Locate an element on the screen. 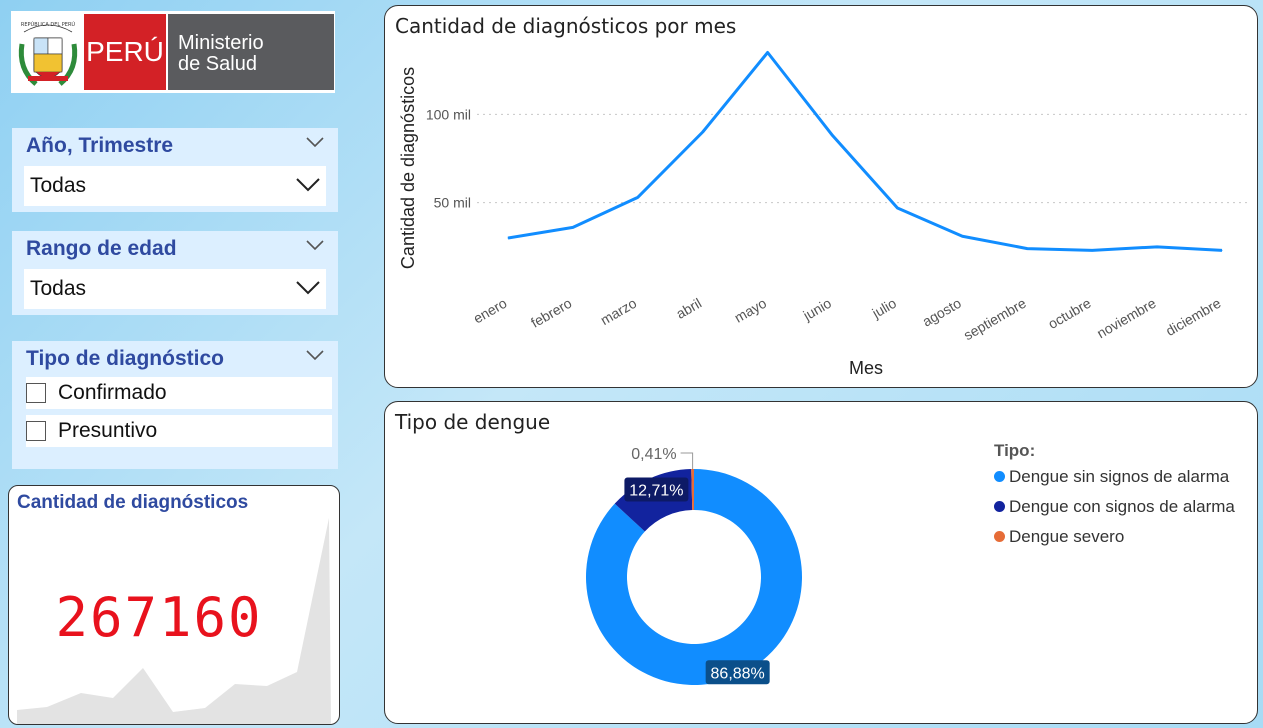 The width and height of the screenshot is (1263, 728). kpi-card: Cantidad de diagnósticos 267160 is located at coordinates (174, 605).